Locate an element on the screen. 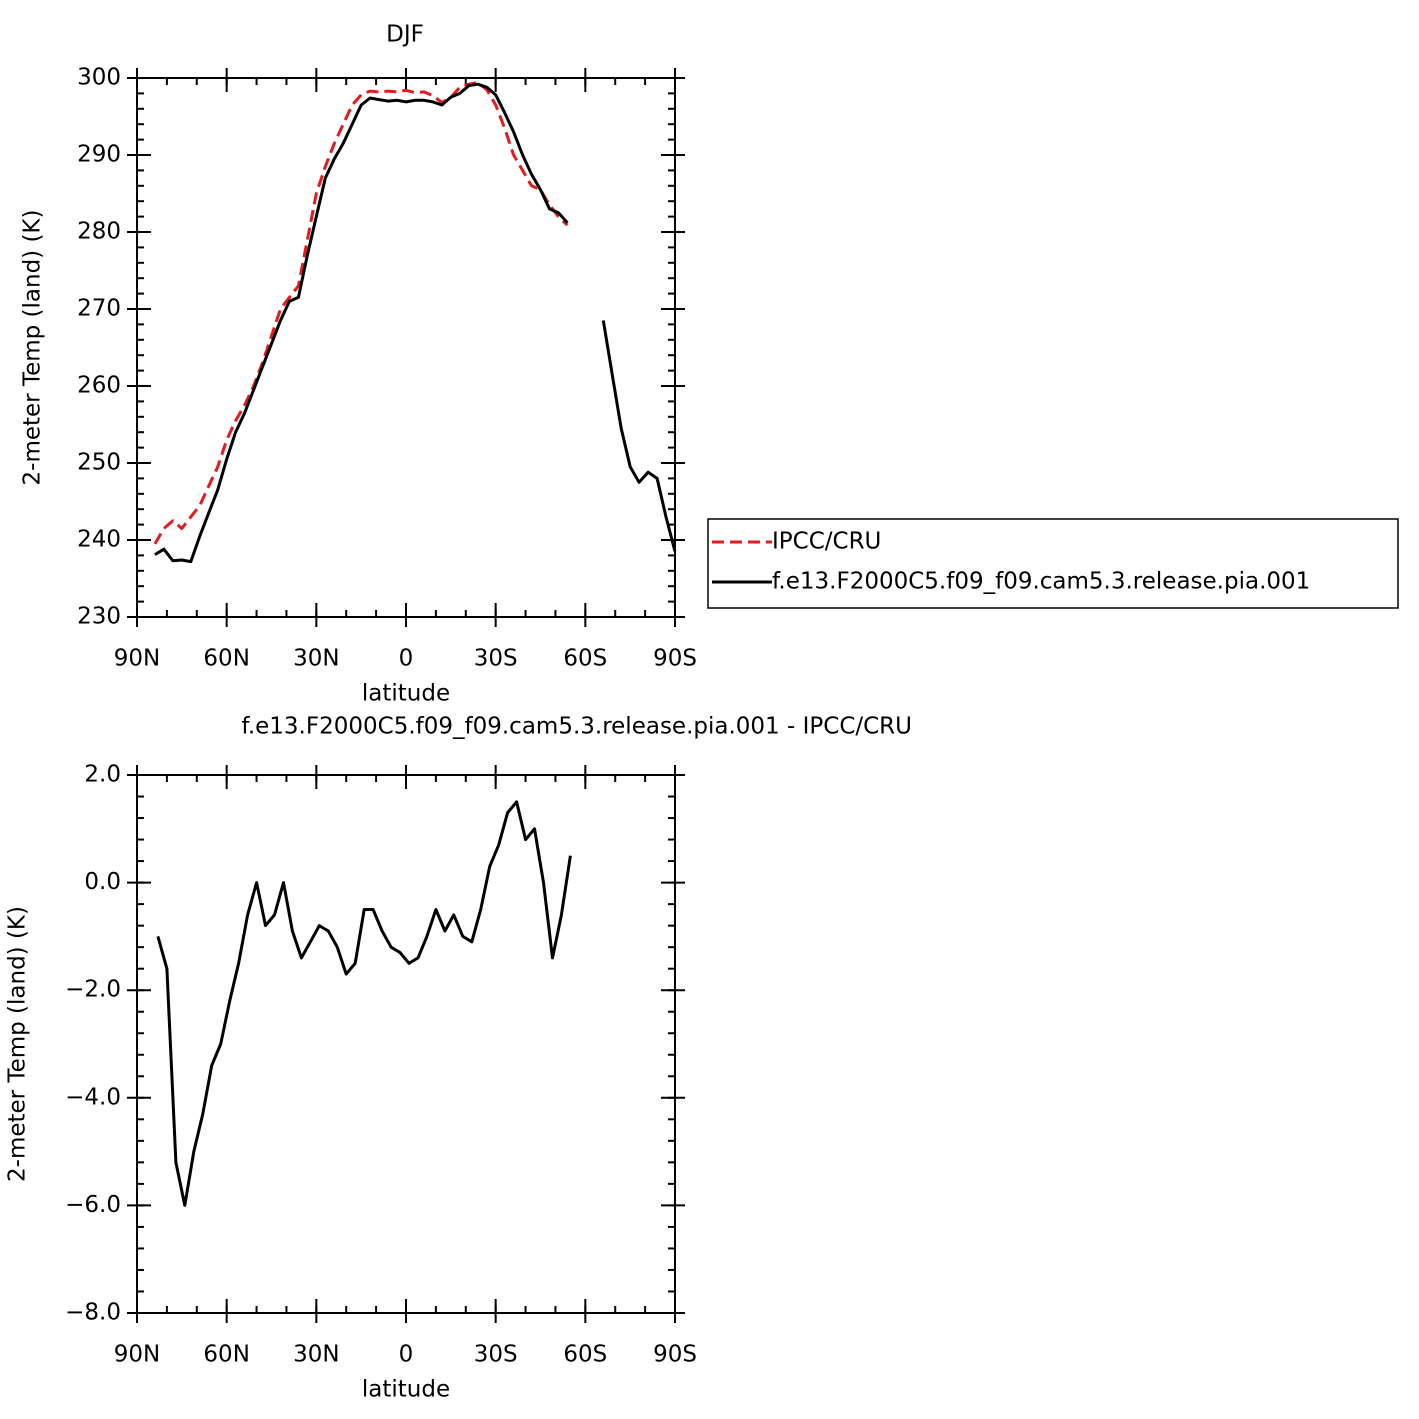 The width and height of the screenshot is (1419, 1419). y-tick-label: 240 is located at coordinates (99, 540).